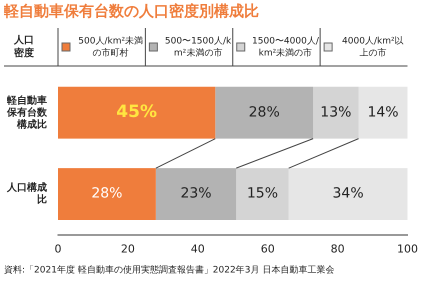 This screenshot has width=421, height=281. Describe the element at coordinates (197, 249) in the screenshot. I see `x-tick-label: 40` at that location.